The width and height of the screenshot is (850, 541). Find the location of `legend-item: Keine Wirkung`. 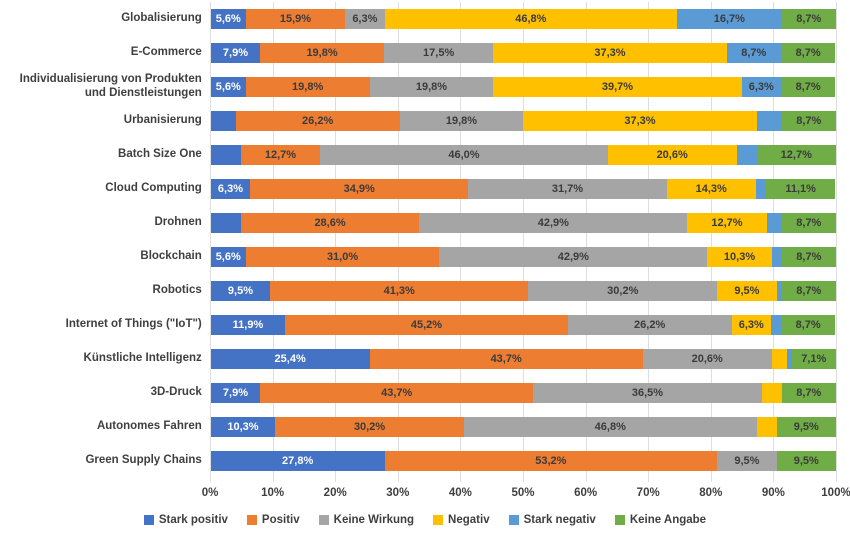

legend-item: Keine Wirkung is located at coordinates (366, 520).